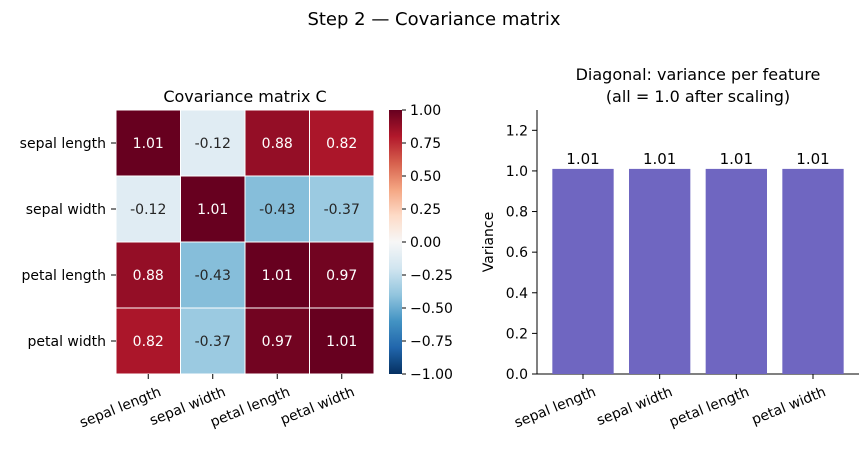  I want to click on heatmap-title: Covariance matrix C, so click(244, 96).